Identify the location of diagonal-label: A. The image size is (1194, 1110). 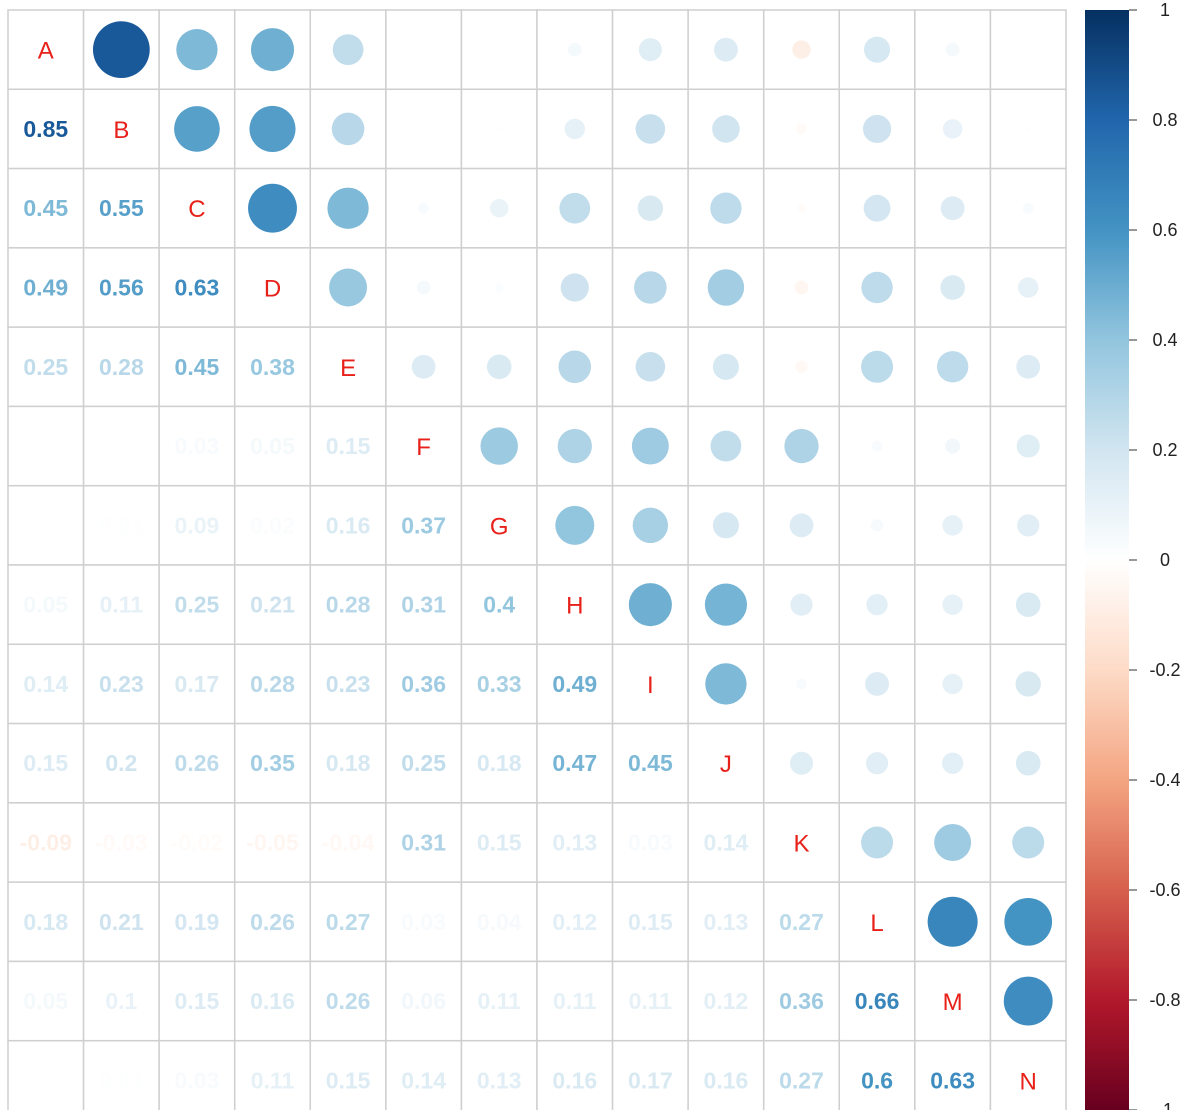
(46, 51).